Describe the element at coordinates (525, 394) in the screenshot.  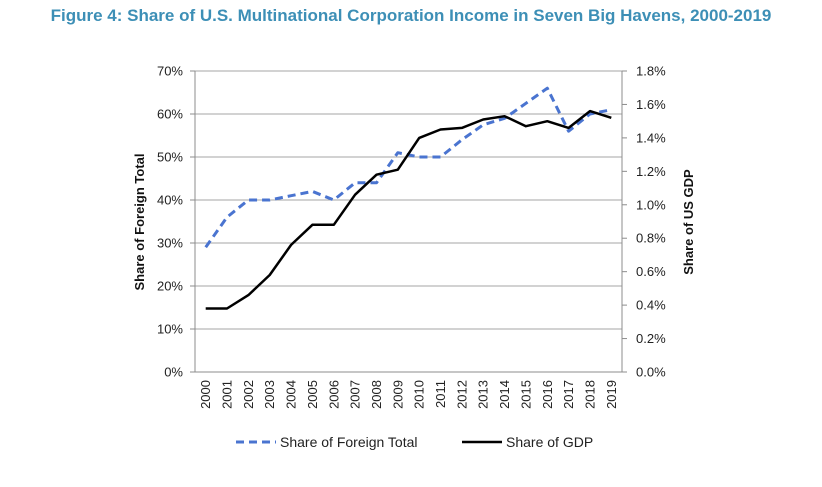
I see `x-tick-label: 2015` at that location.